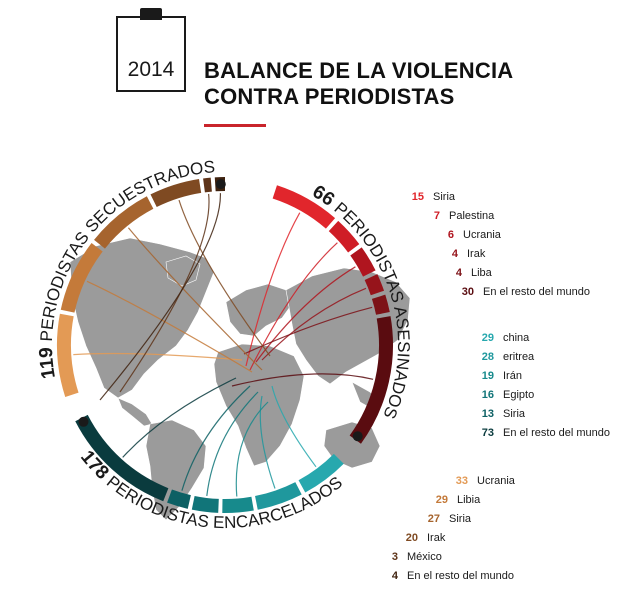 Image resolution: width=630 pixels, height=600 pixels. I want to click on legend-row: 4 En el resto del mundo, so click(444, 576).